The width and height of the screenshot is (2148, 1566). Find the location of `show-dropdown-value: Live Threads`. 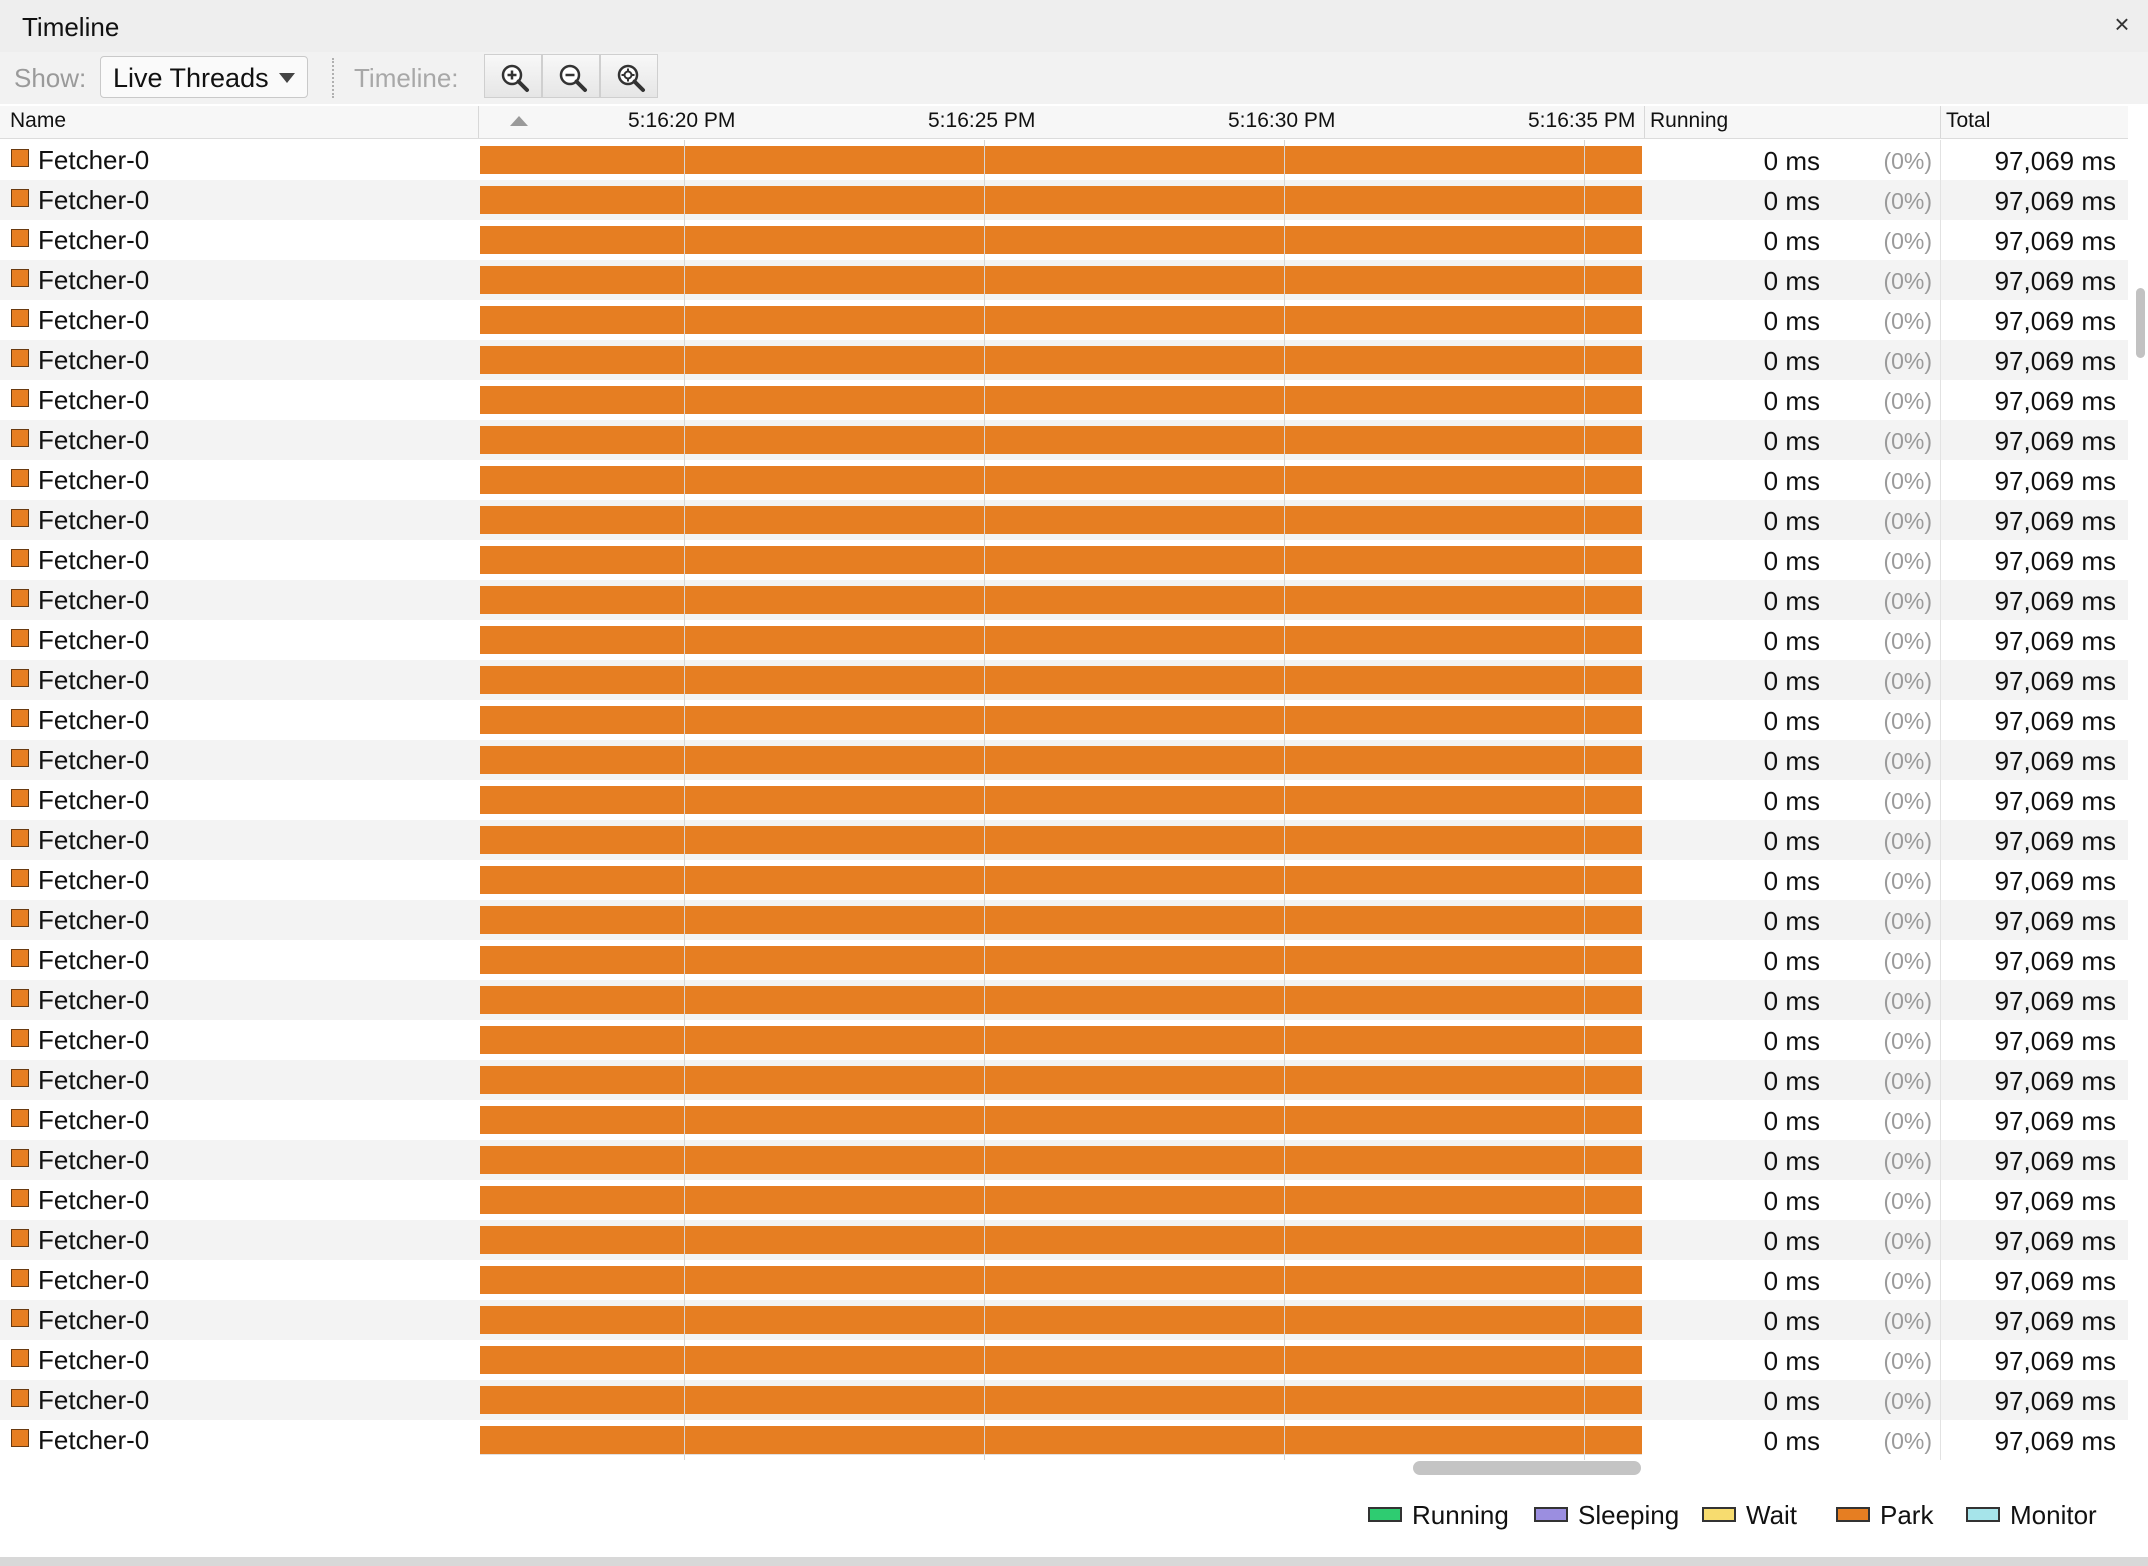

show-dropdown-value: Live Threads is located at coordinates (191, 78).